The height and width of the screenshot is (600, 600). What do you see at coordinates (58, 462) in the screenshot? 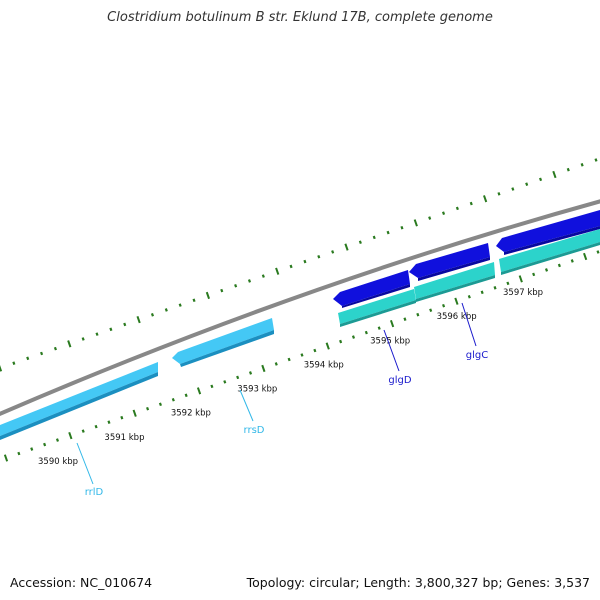
I see `scale-label: 3590 kbp` at bounding box center [58, 462].